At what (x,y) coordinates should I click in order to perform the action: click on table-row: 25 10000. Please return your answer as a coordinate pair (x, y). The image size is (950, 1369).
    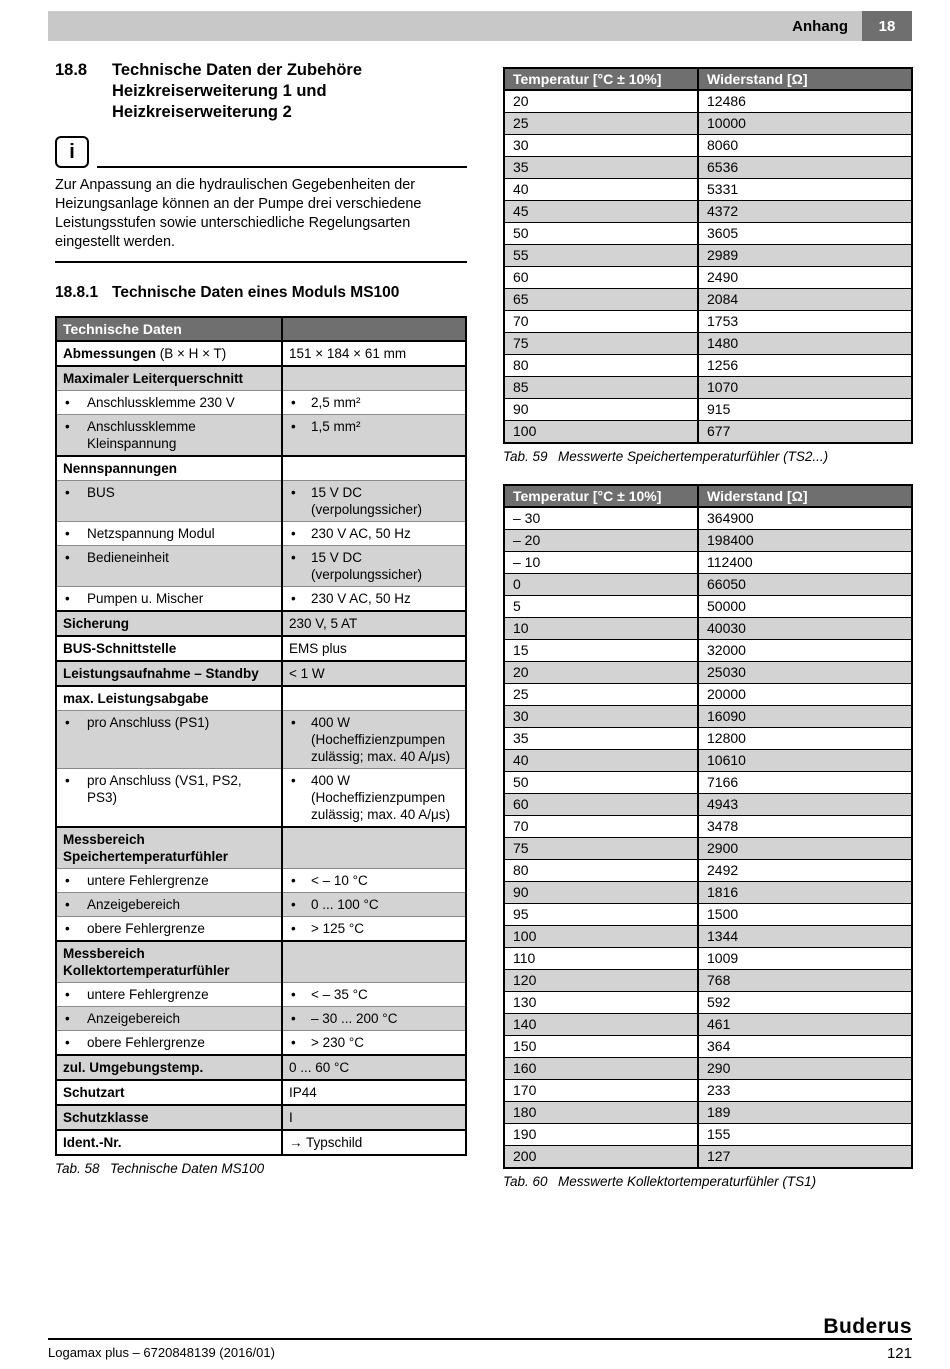
    Looking at the image, I should click on (708, 123).